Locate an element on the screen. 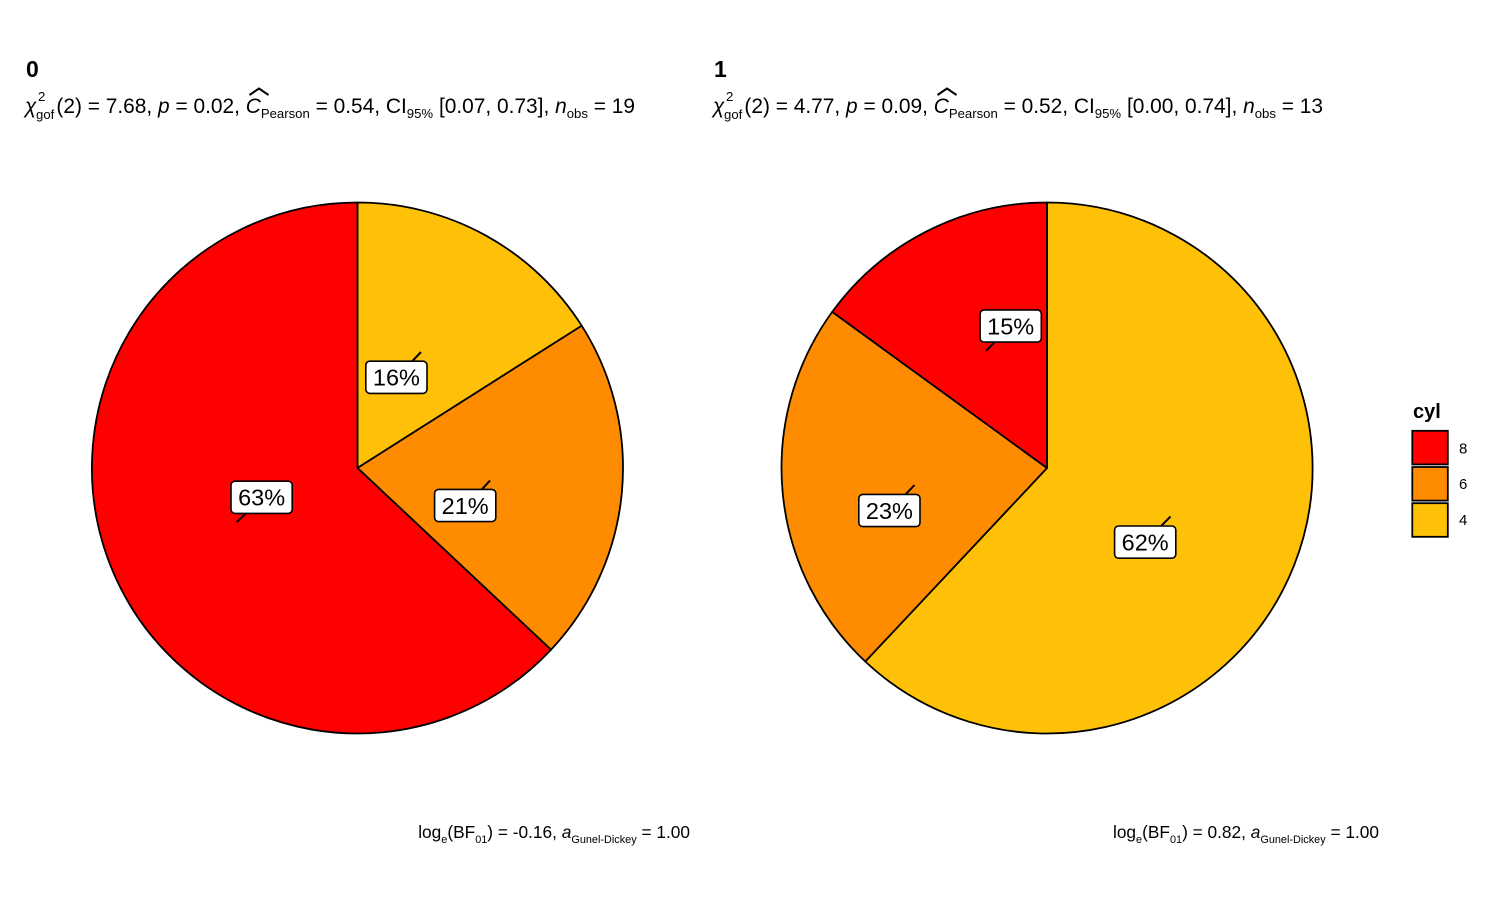  svg-text: 62% is located at coordinates (1145, 543).